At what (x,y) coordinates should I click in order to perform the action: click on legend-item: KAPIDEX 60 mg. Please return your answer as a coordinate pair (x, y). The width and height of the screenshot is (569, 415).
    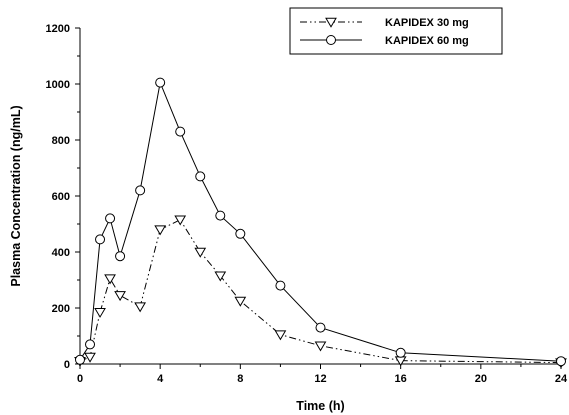
    Looking at the image, I should click on (384, 41).